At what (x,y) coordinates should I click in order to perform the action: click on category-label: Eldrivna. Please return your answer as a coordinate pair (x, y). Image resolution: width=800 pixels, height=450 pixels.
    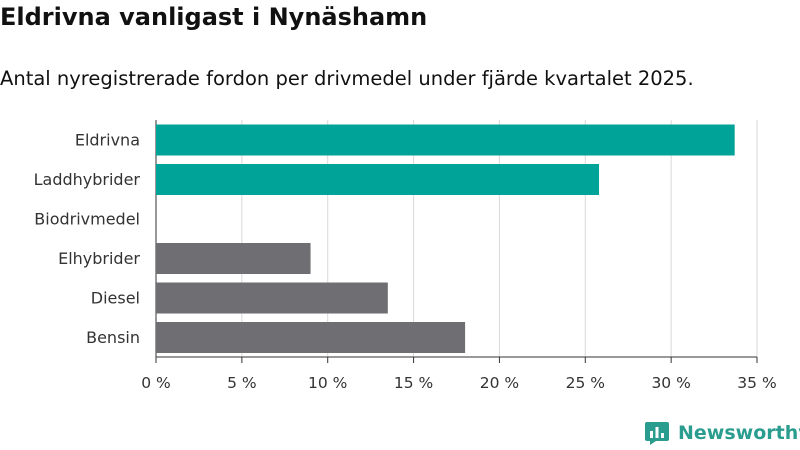
    Looking at the image, I should click on (107, 140).